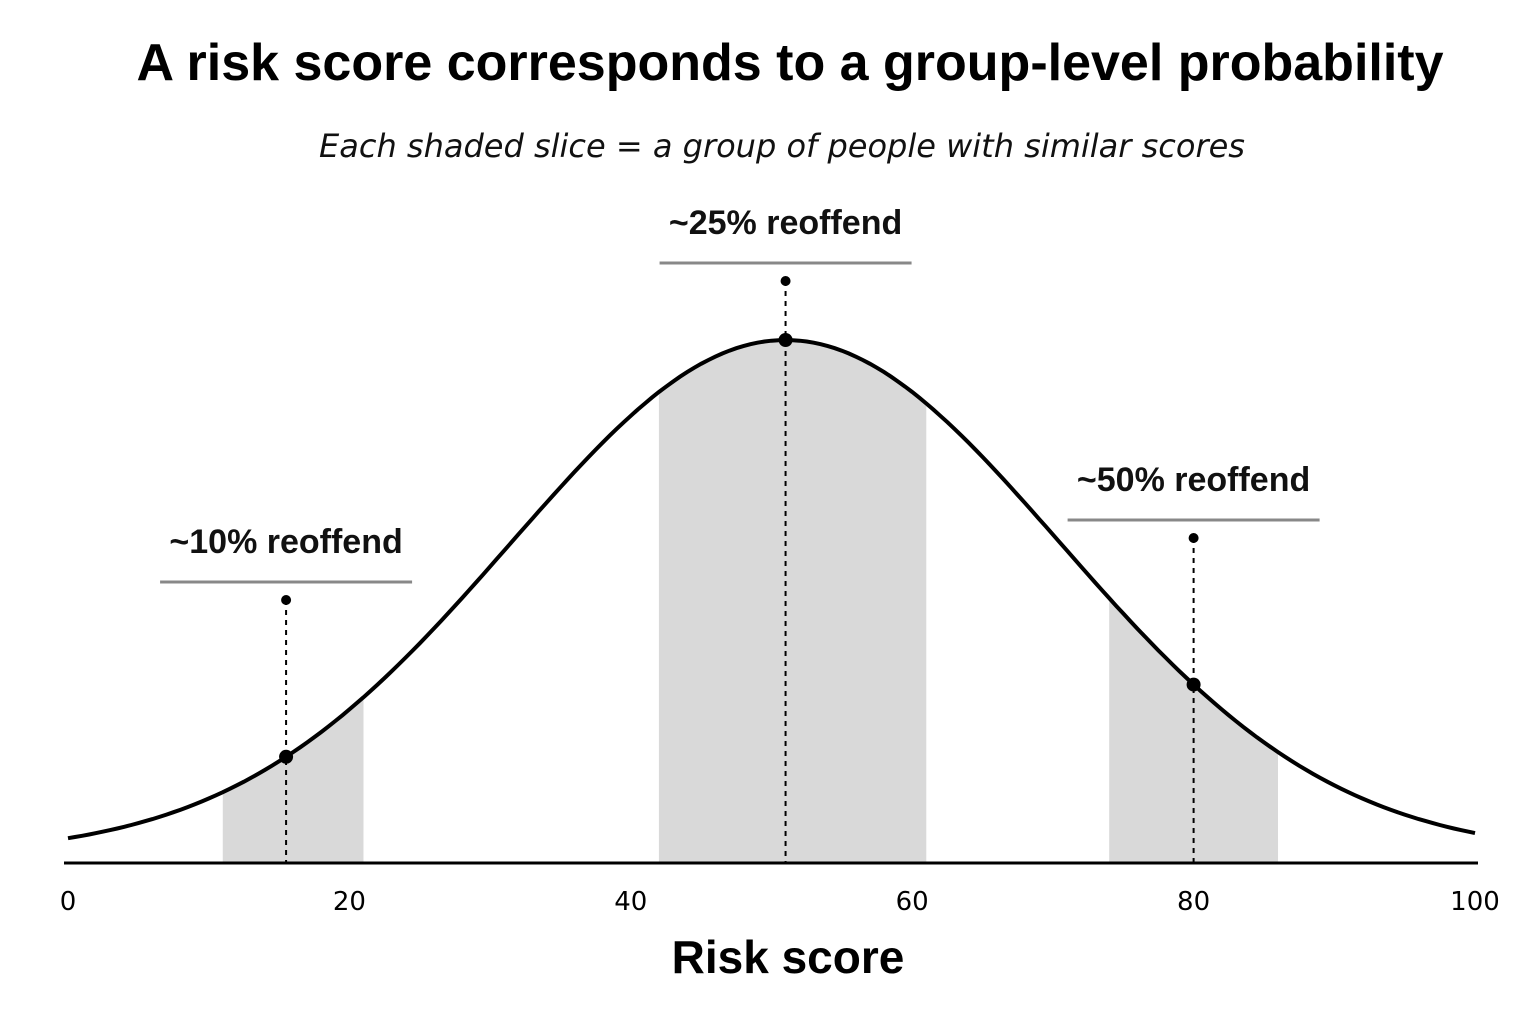  What do you see at coordinates (349, 902) in the screenshot?
I see `x-tick-label: 20` at bounding box center [349, 902].